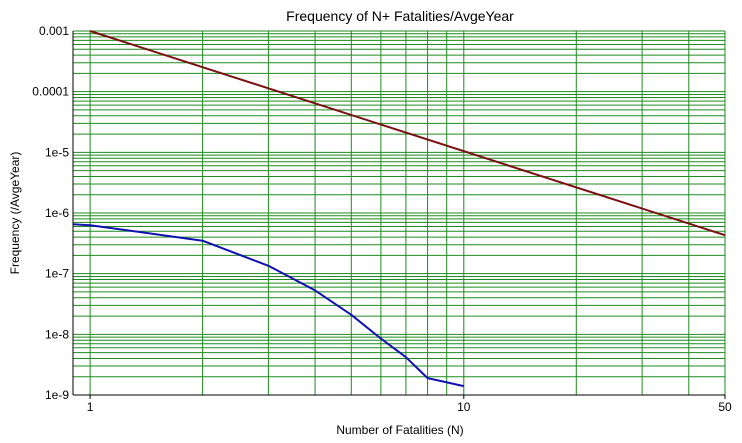 The image size is (742, 443). Describe the element at coordinates (90, 407) in the screenshot. I see `x-tick-label: 1` at that location.